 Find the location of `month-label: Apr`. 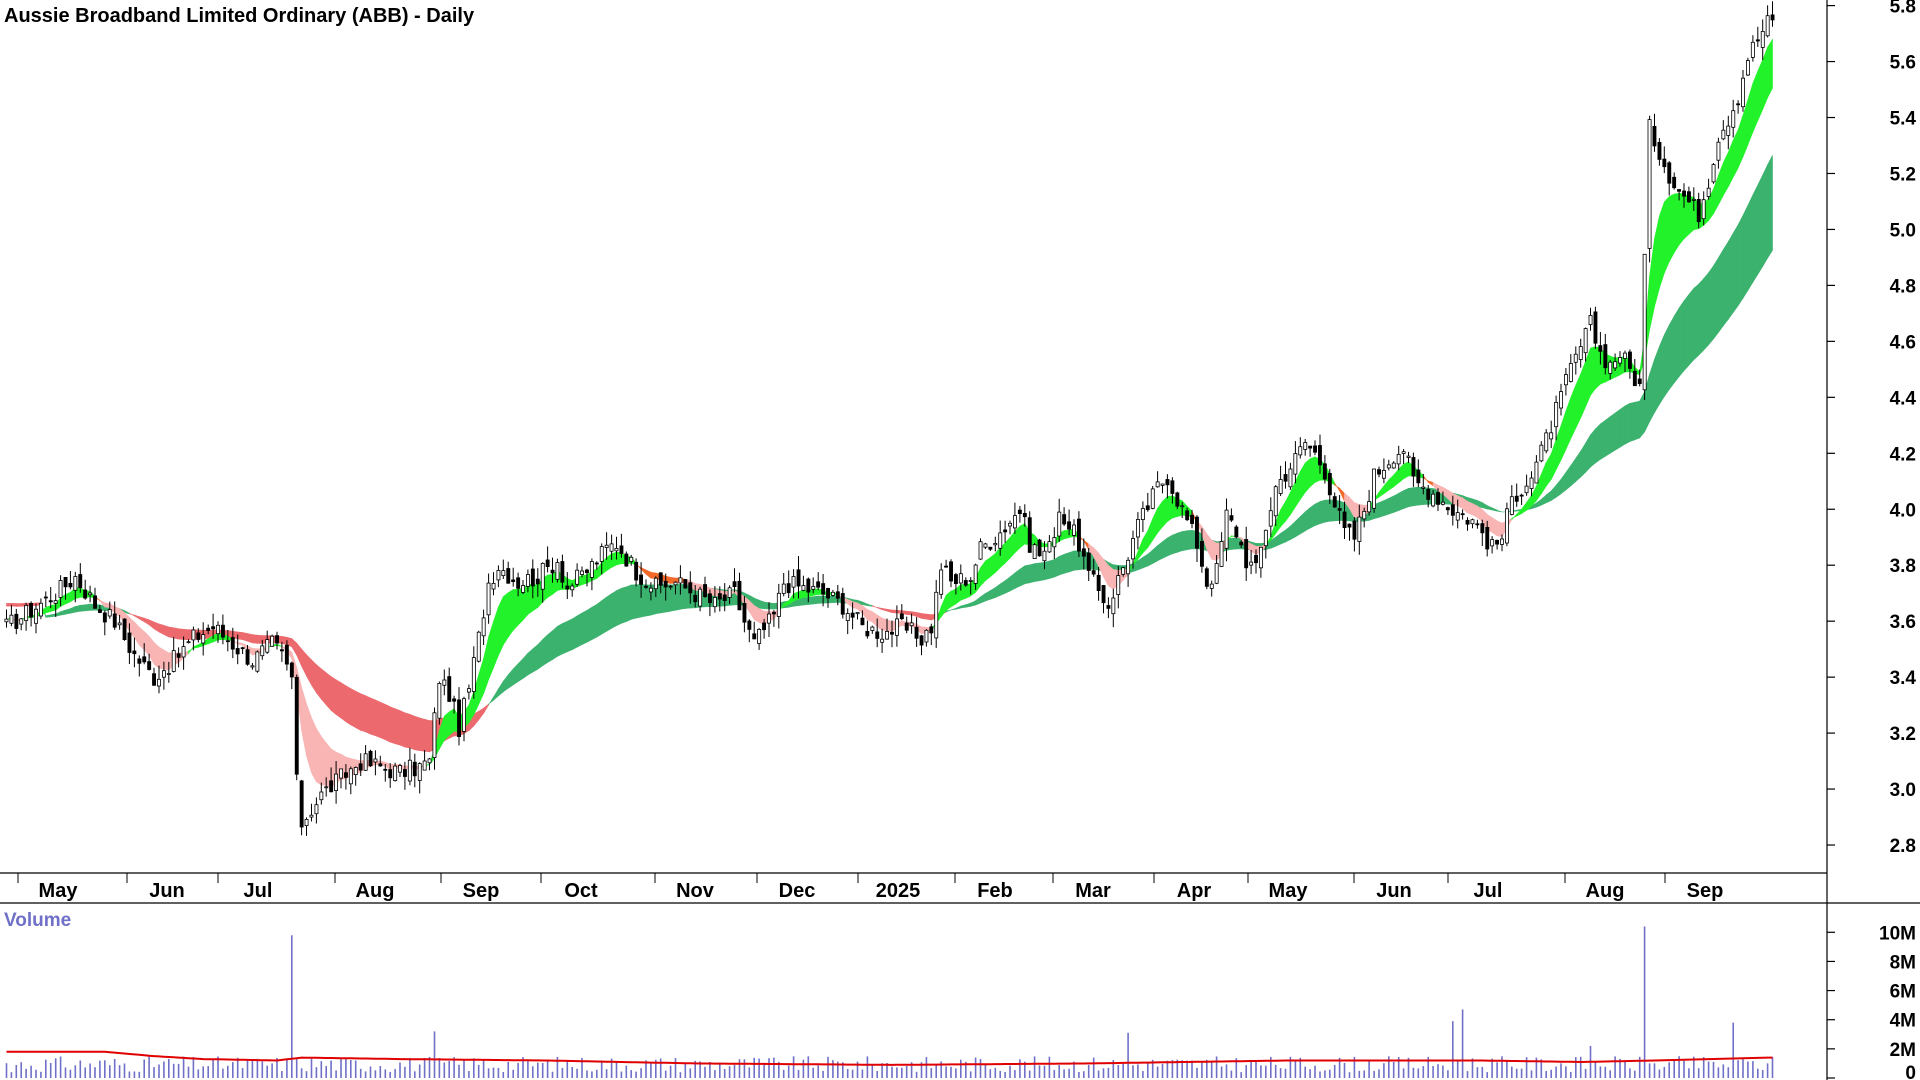

month-label: Apr is located at coordinates (1194, 891).